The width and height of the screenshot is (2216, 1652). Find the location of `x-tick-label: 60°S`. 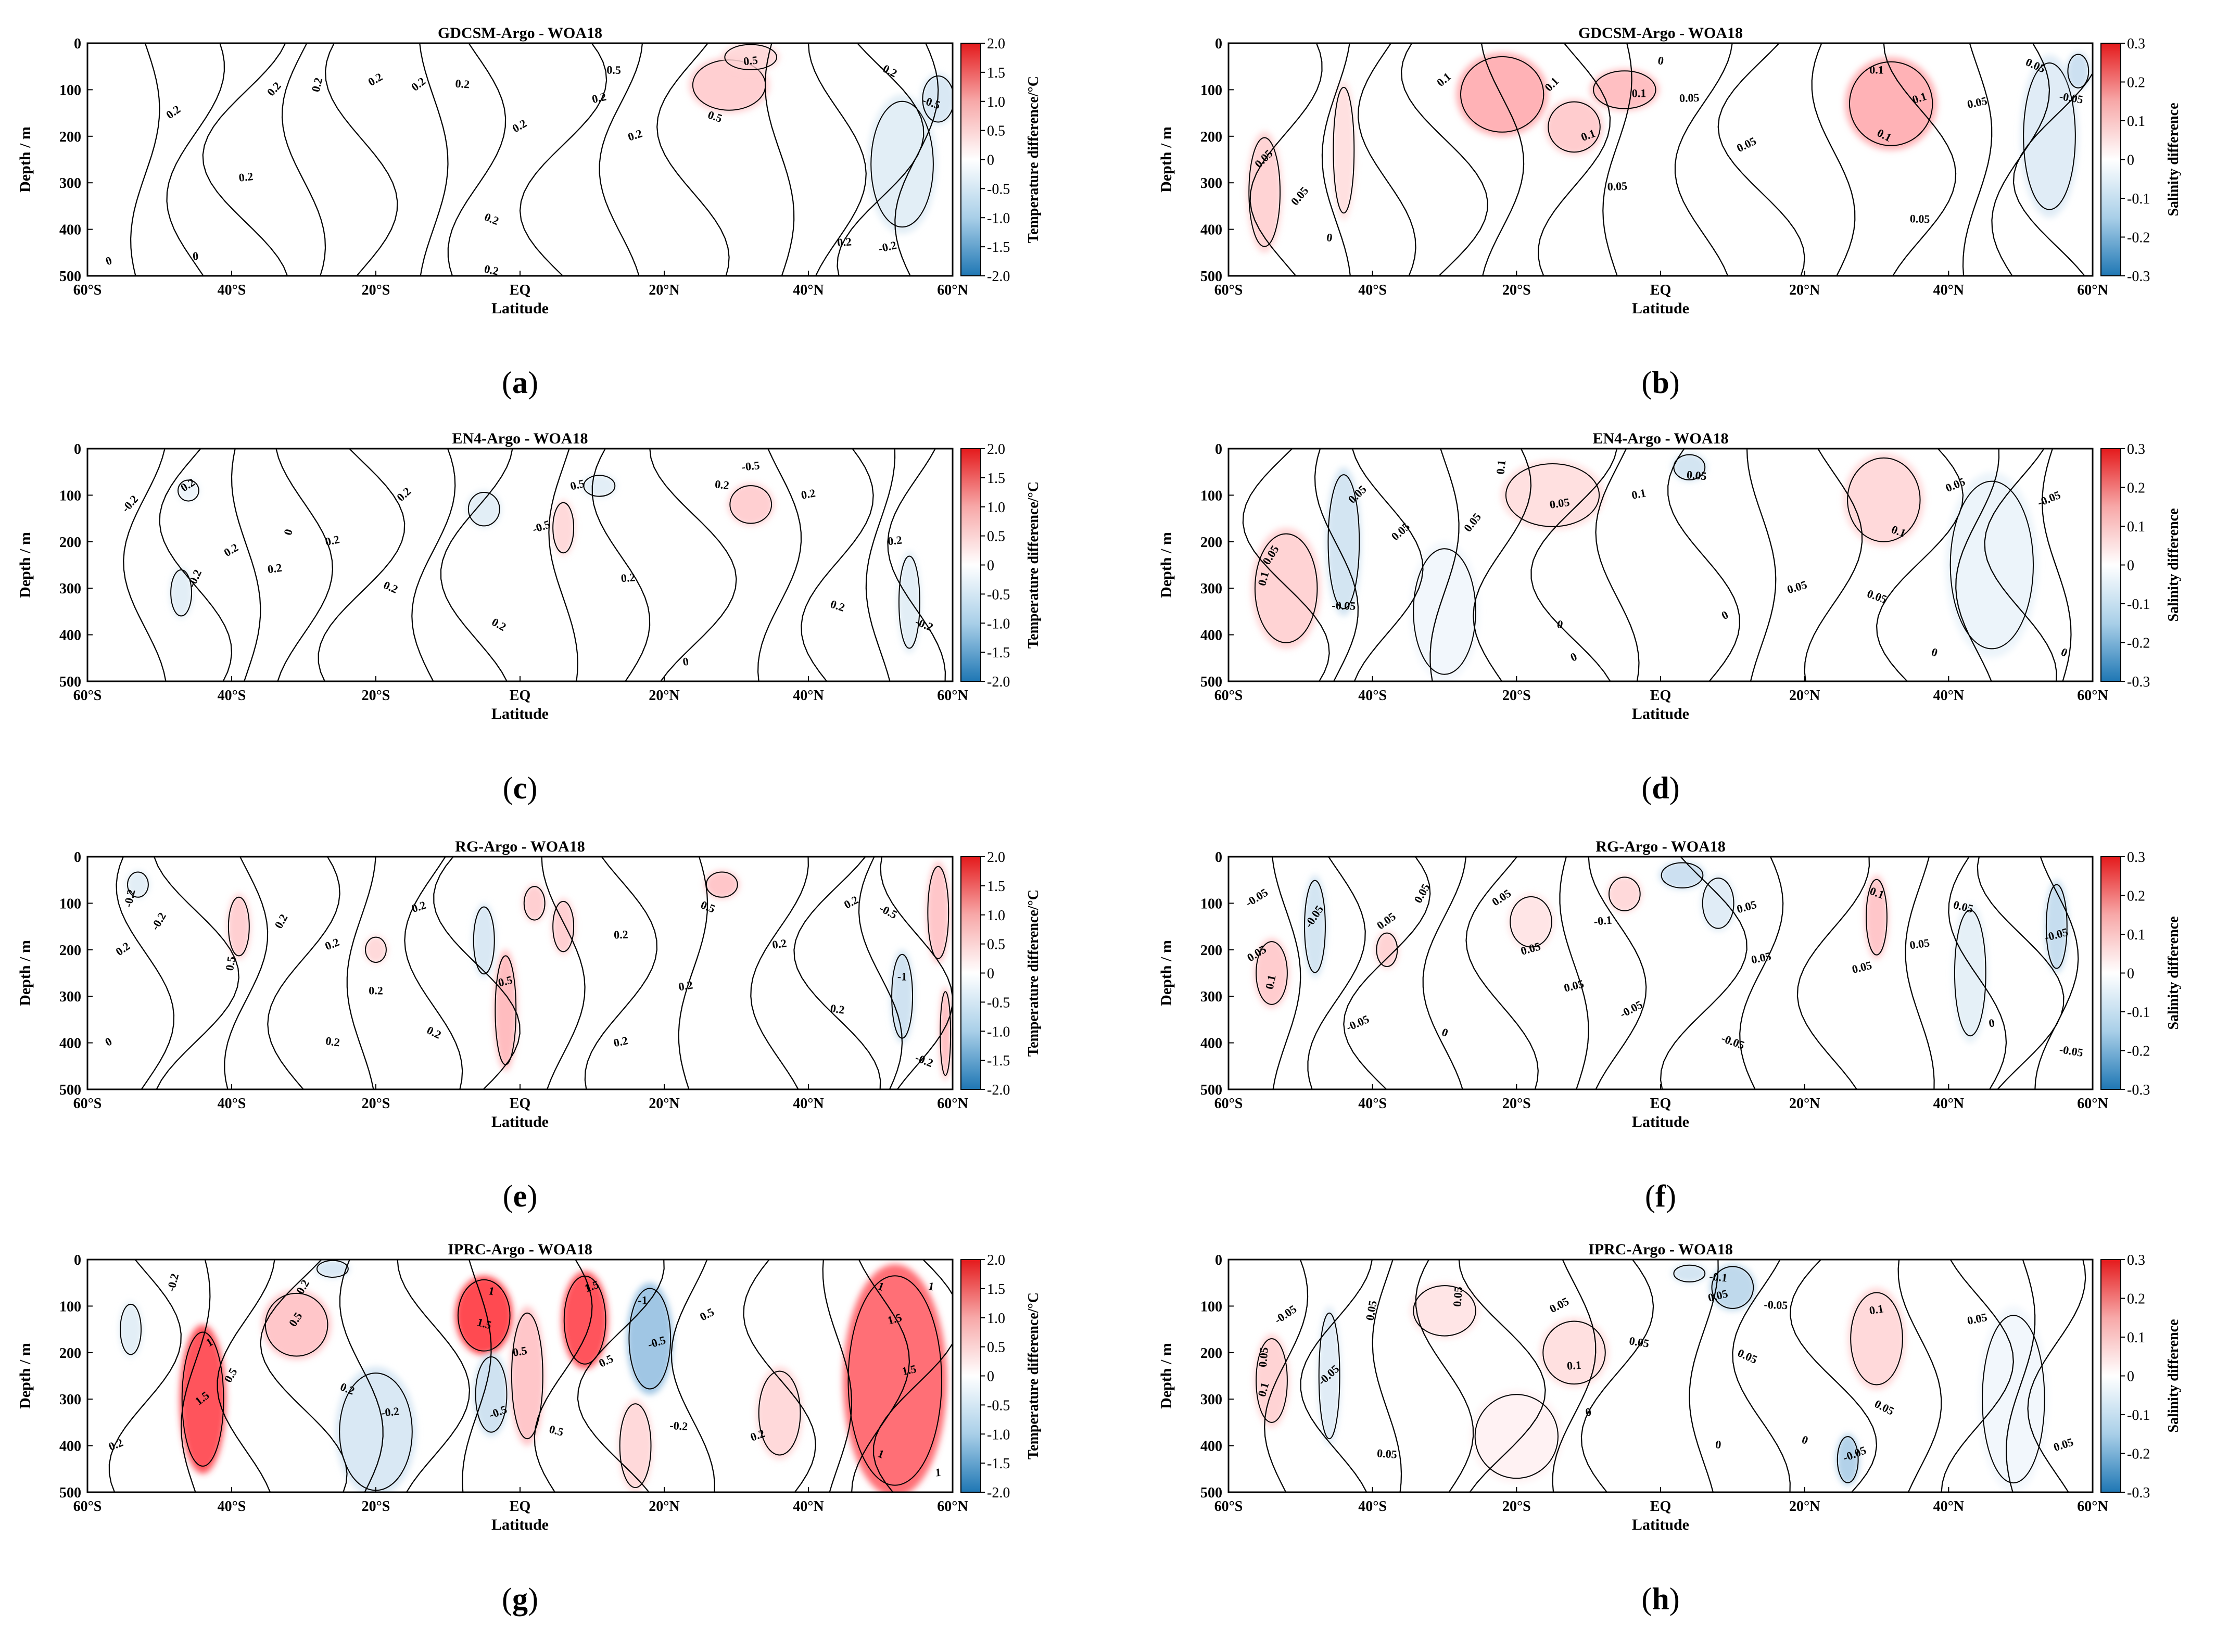

x-tick-label: 60°S is located at coordinates (87, 696).